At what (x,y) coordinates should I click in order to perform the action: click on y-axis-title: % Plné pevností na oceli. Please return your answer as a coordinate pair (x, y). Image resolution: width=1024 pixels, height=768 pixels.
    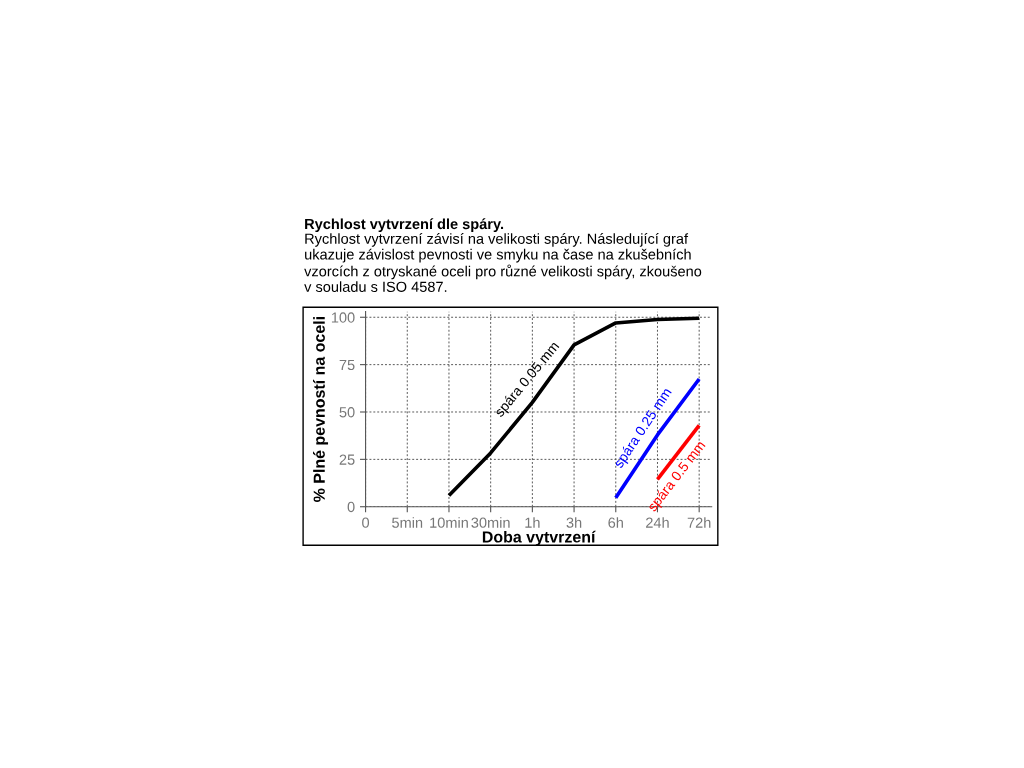
    Looking at the image, I should click on (321, 409).